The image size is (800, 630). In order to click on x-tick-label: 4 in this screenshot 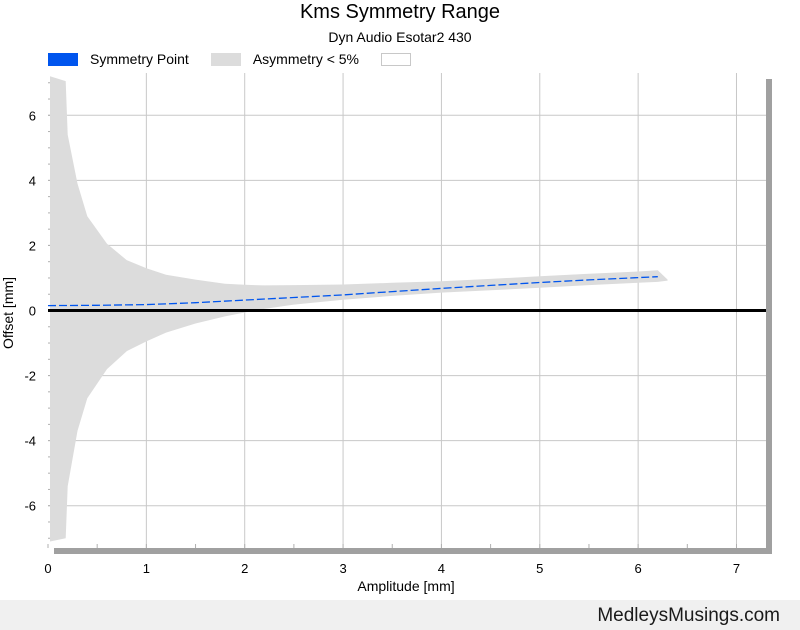, I will do `click(441, 568)`.